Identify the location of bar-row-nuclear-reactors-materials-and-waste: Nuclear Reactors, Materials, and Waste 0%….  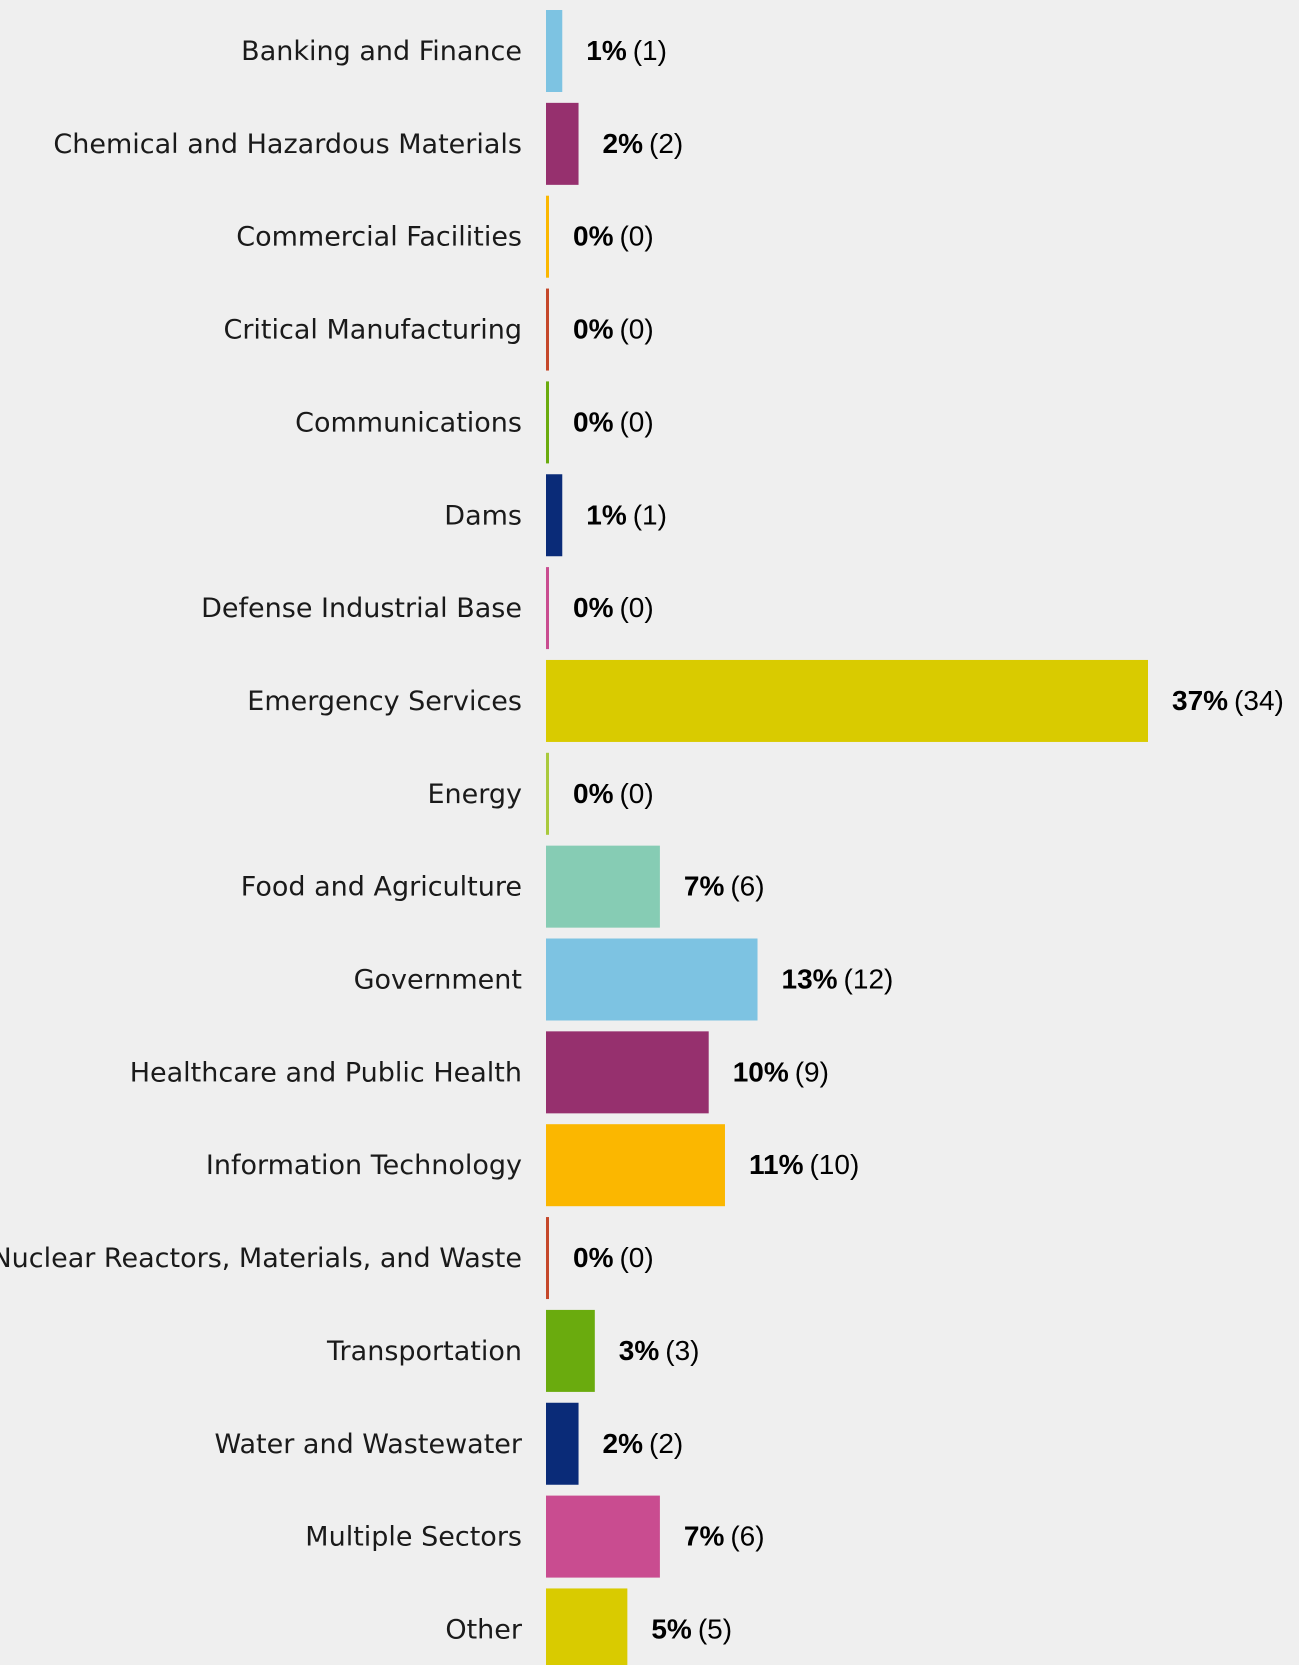
(327, 1258).